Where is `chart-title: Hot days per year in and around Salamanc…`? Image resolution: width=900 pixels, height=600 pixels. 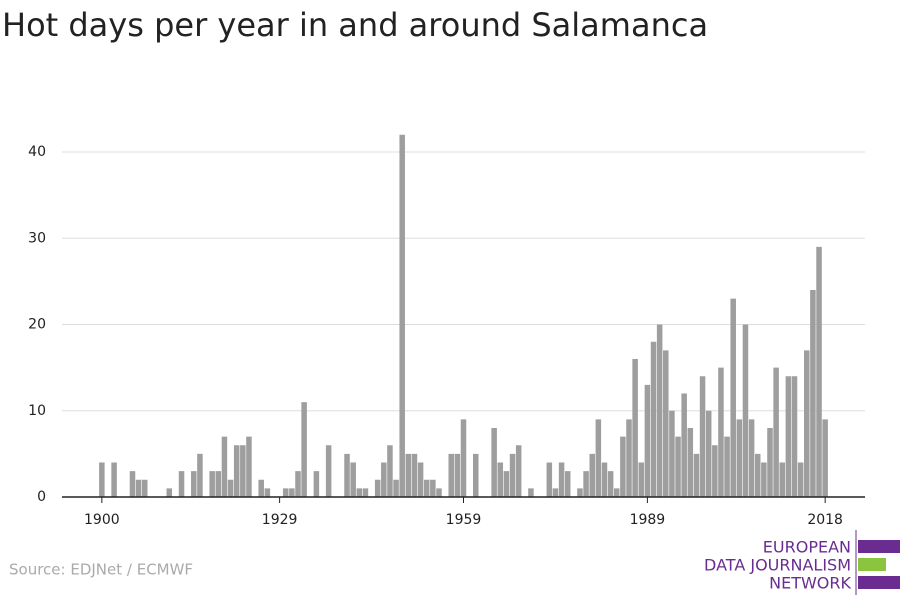
chart-title: Hot days per year in and around Salamanc… is located at coordinates (355, 25).